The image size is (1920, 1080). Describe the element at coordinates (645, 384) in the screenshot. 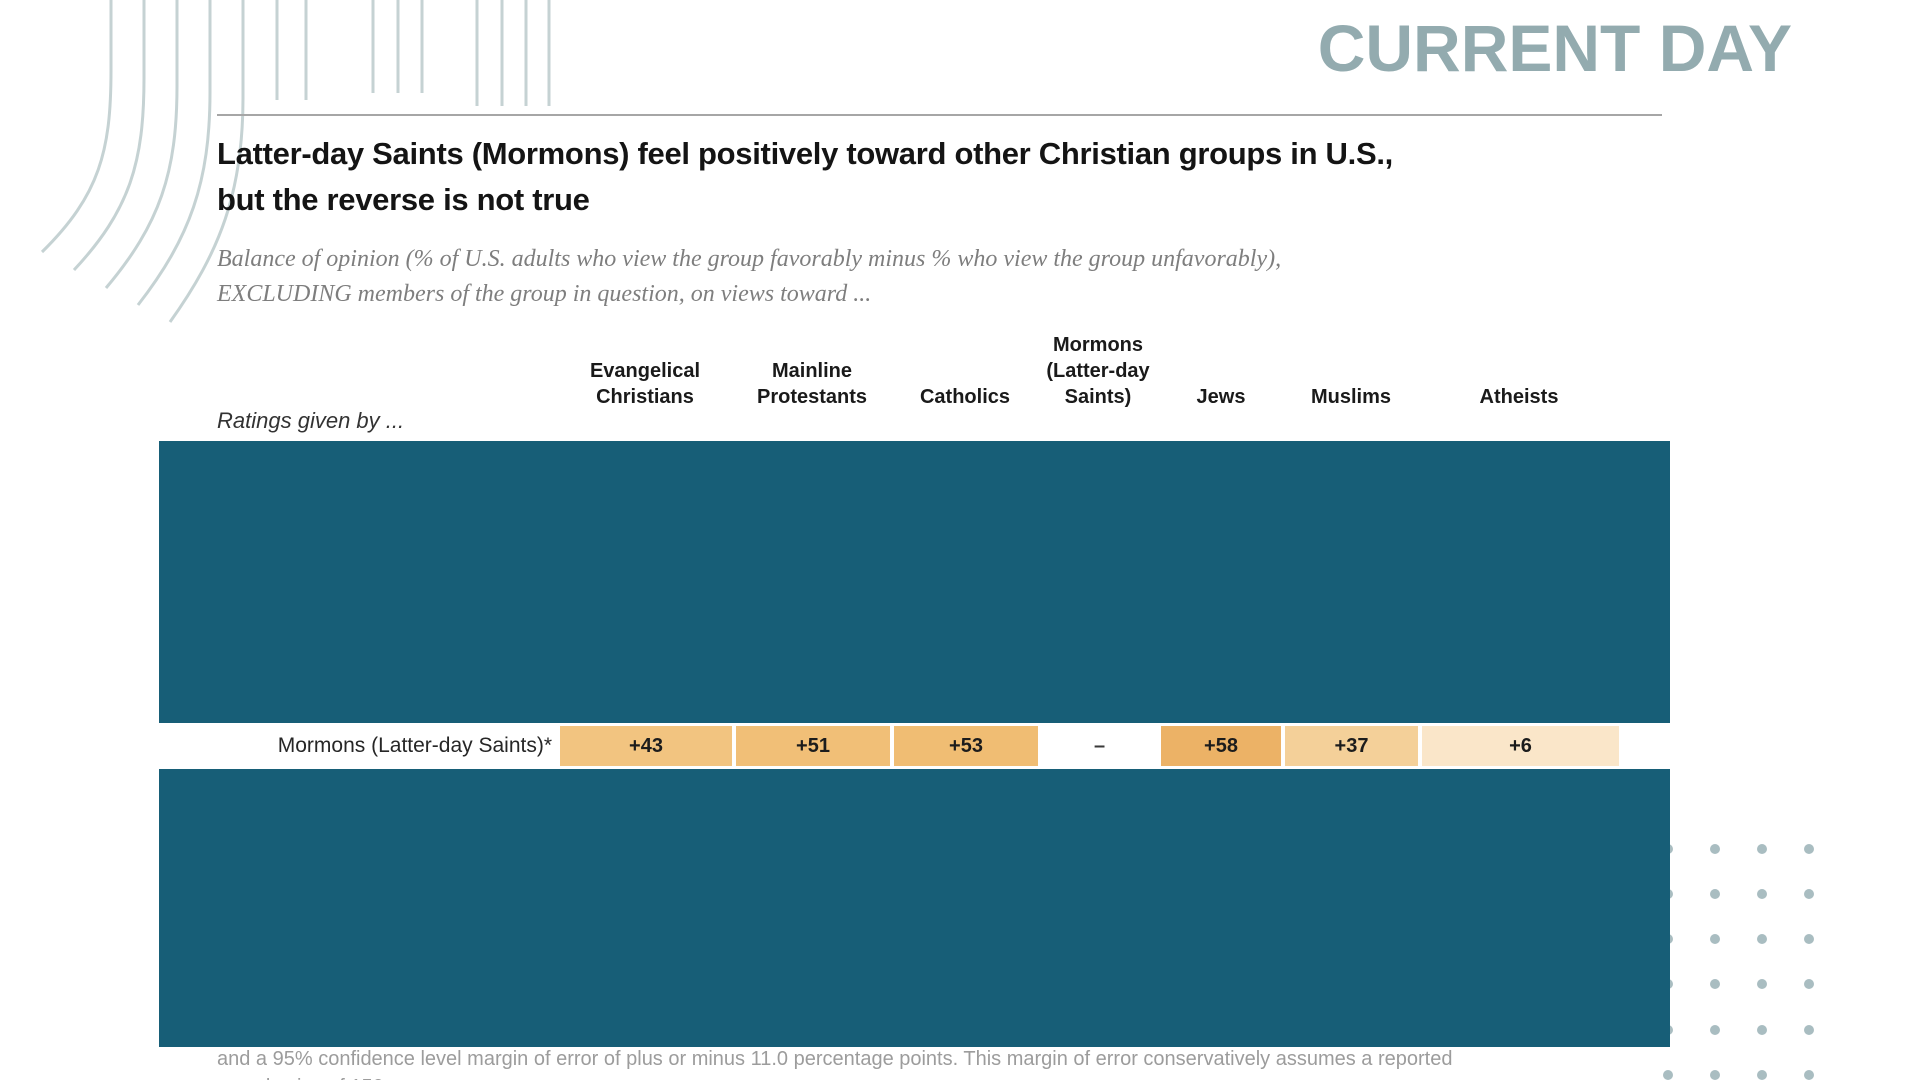

I see `column-header-evangelical-christians: Evangelical Christians` at that location.